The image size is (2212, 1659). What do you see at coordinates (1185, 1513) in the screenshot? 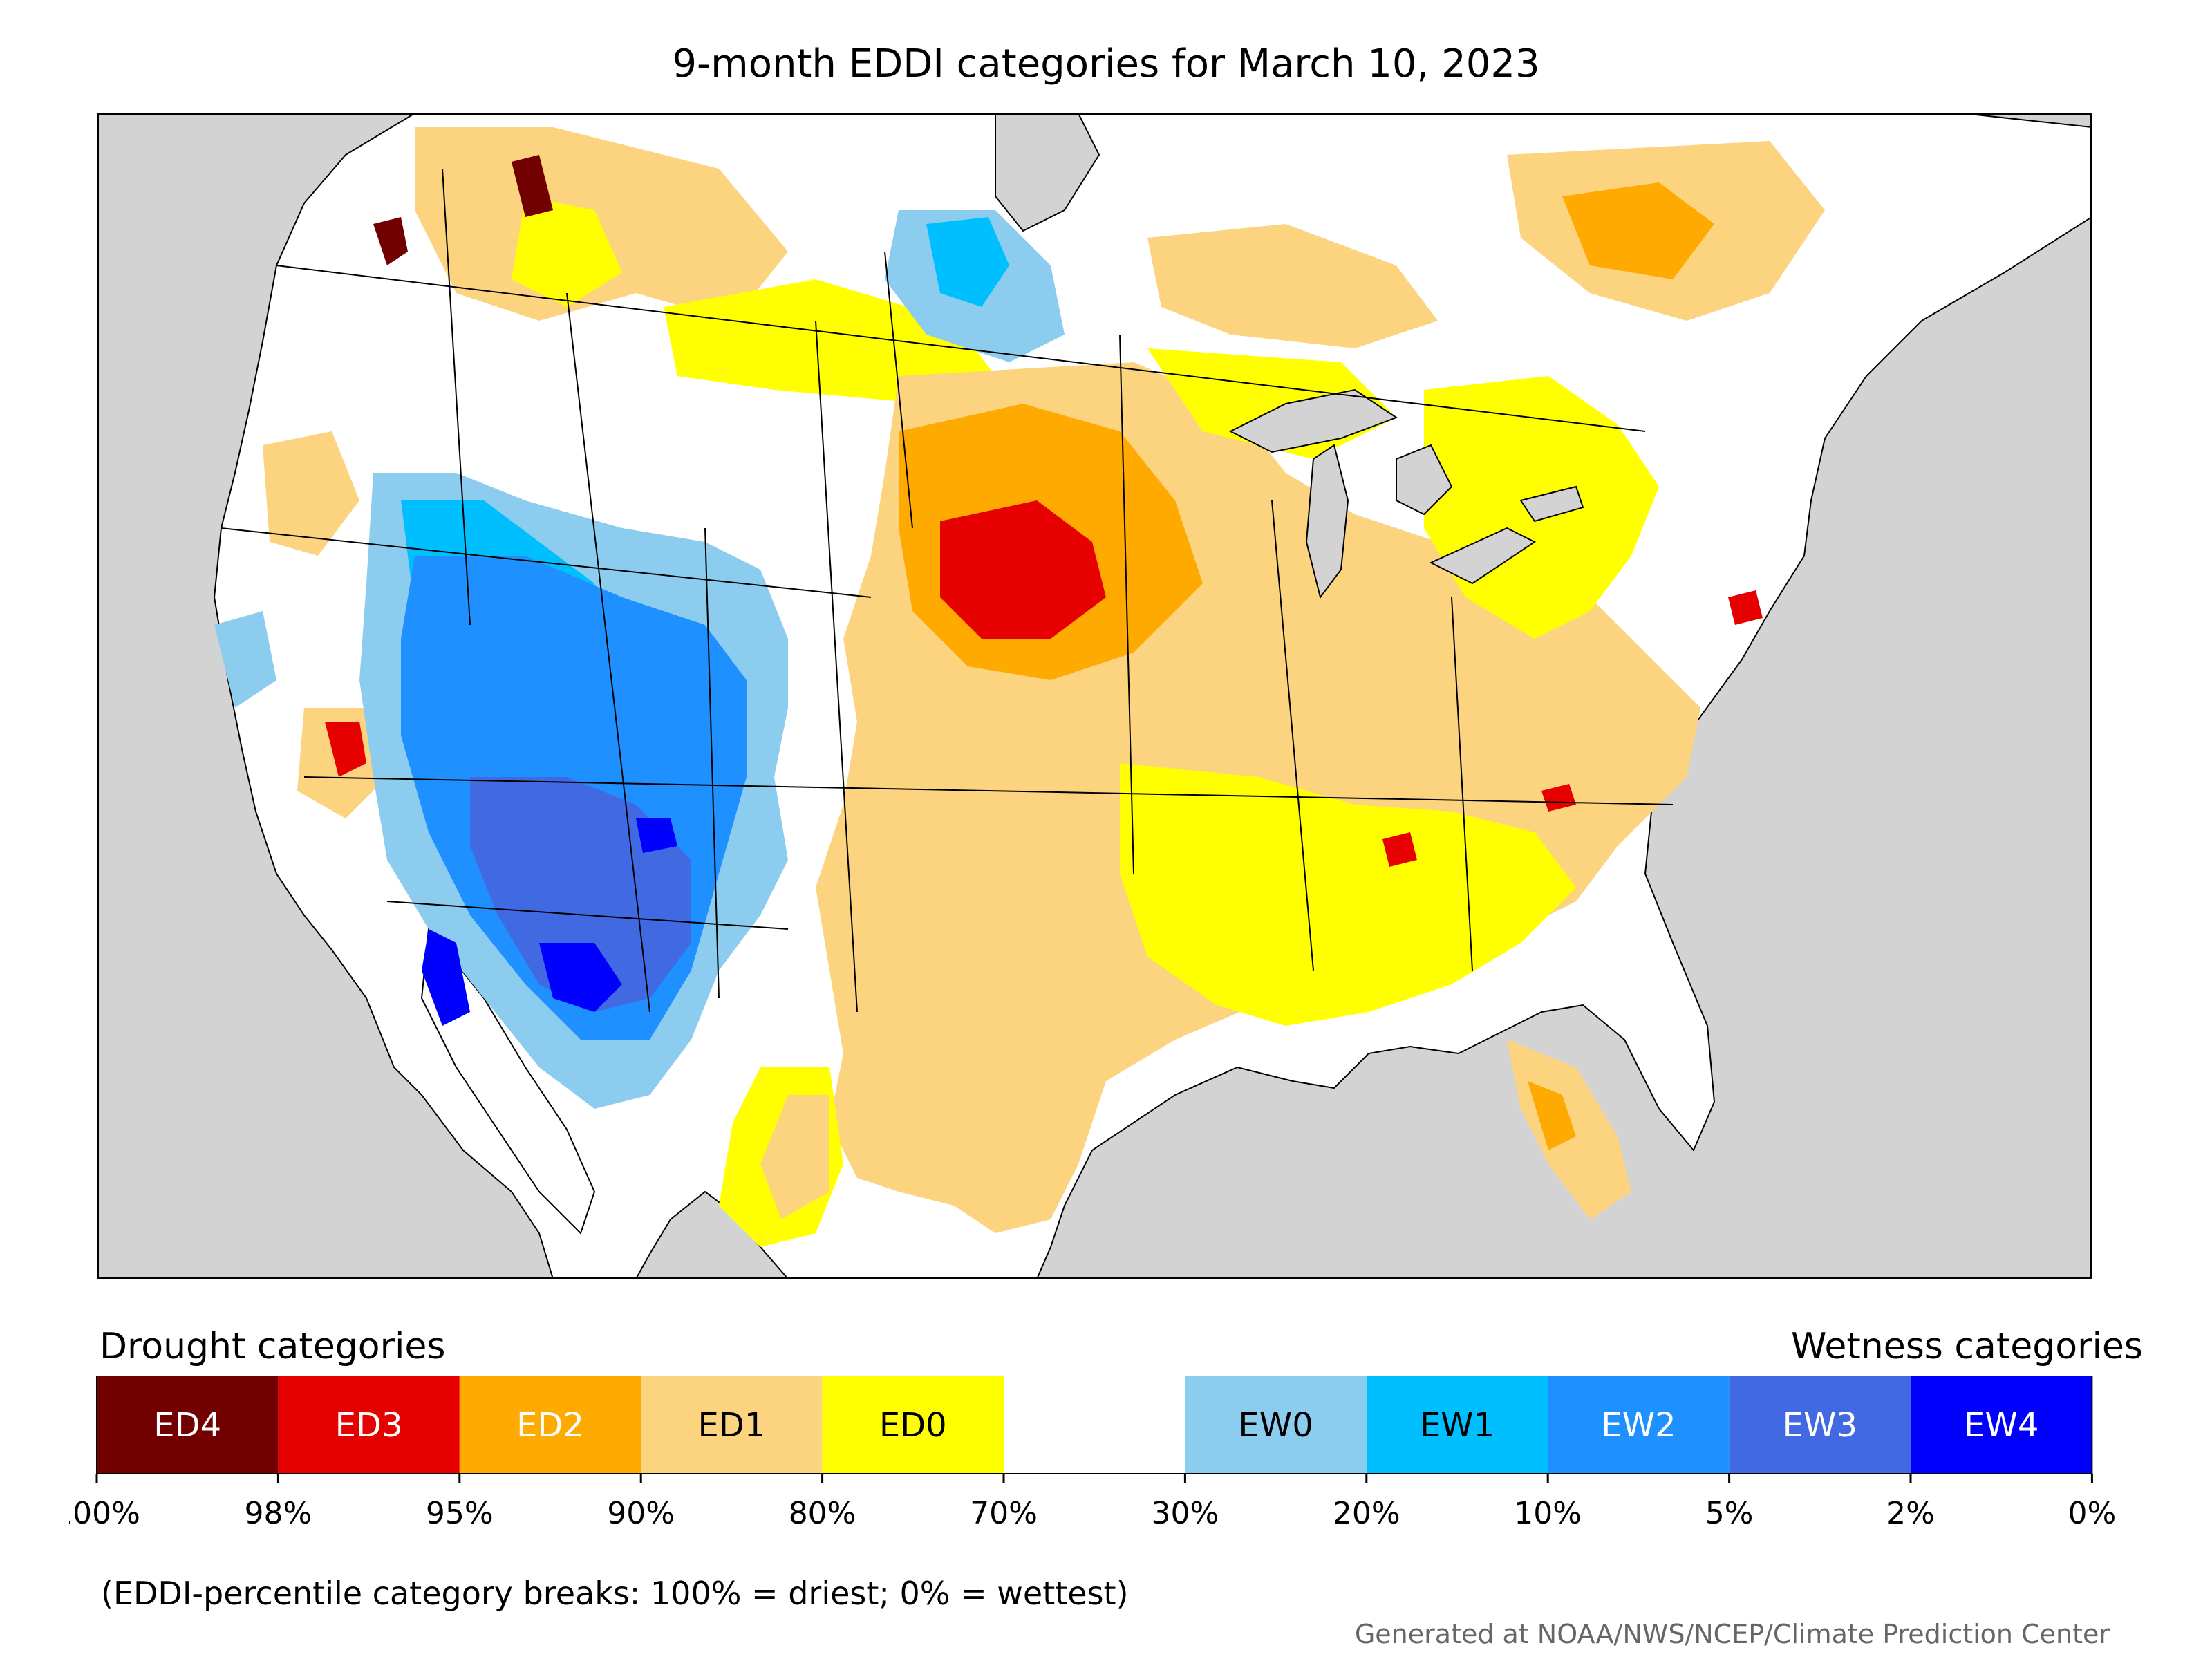
I see `legend-tick-label: 30%` at bounding box center [1185, 1513].